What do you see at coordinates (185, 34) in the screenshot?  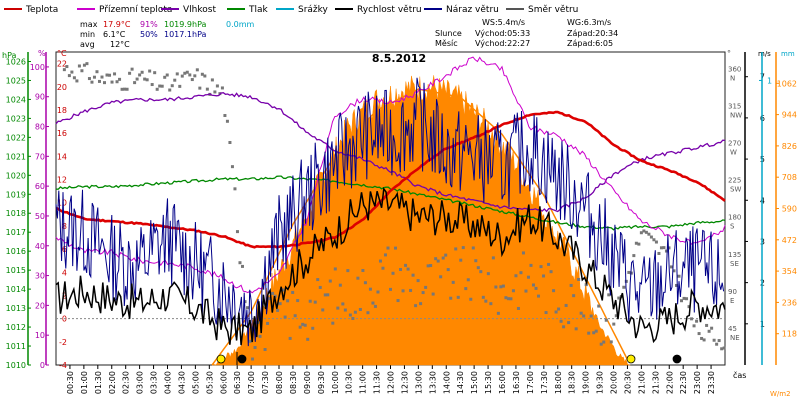 I see `stat-min-pressure: 1017.1hPa` at bounding box center [185, 34].